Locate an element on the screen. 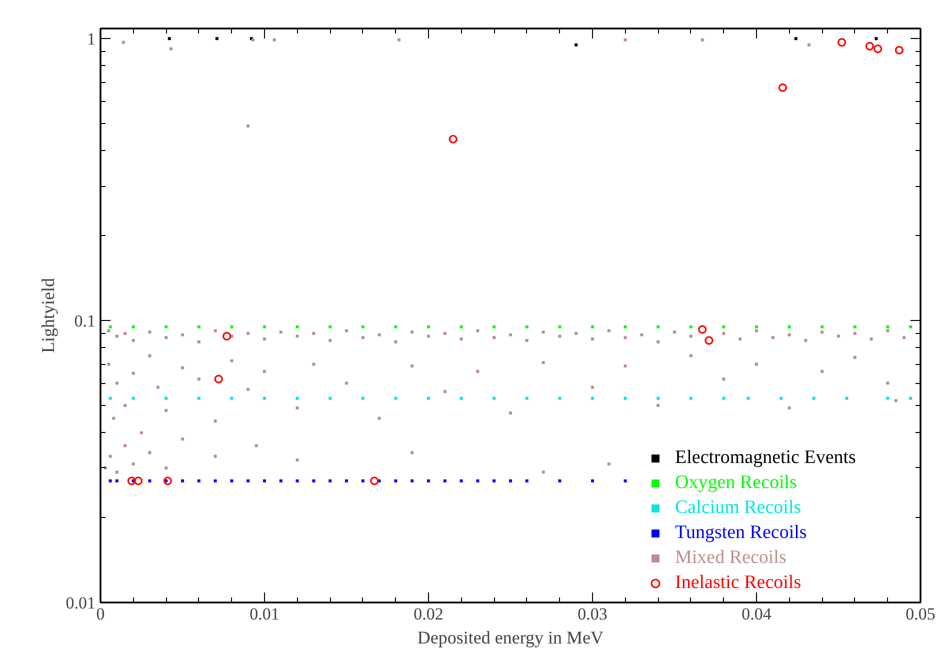  x-tick-label: 0.02 is located at coordinates (429, 614).